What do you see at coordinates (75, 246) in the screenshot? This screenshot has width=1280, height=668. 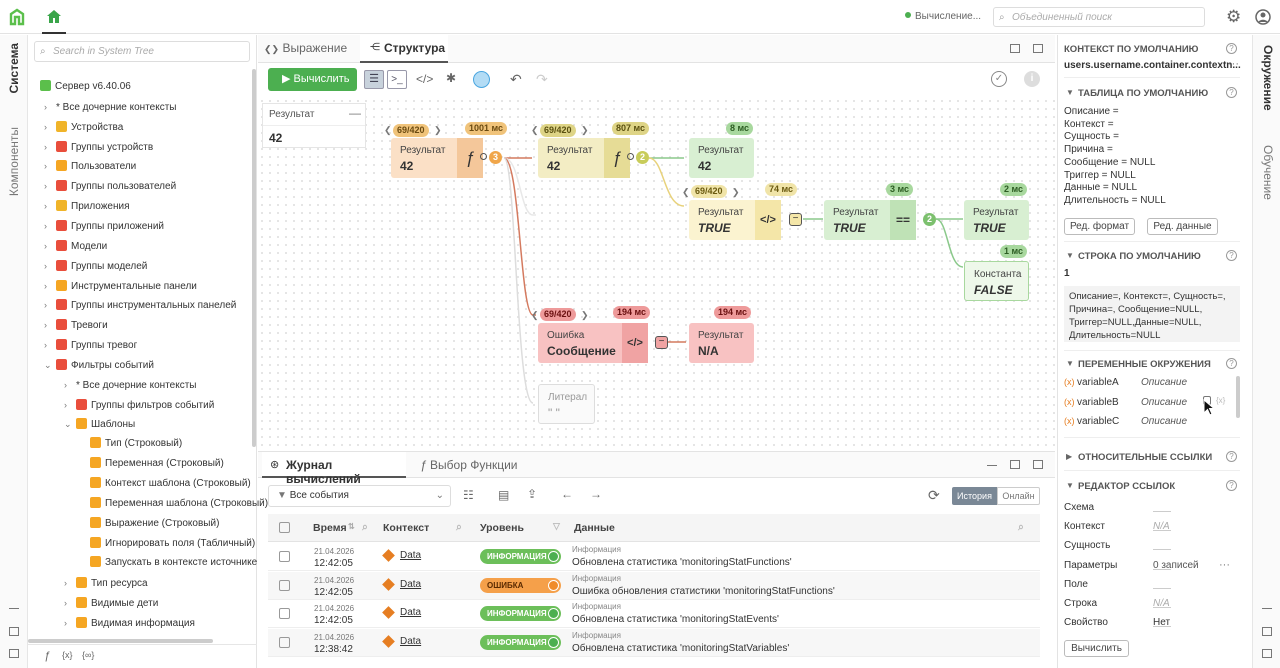 I see `tree-item: › Модели` at bounding box center [75, 246].